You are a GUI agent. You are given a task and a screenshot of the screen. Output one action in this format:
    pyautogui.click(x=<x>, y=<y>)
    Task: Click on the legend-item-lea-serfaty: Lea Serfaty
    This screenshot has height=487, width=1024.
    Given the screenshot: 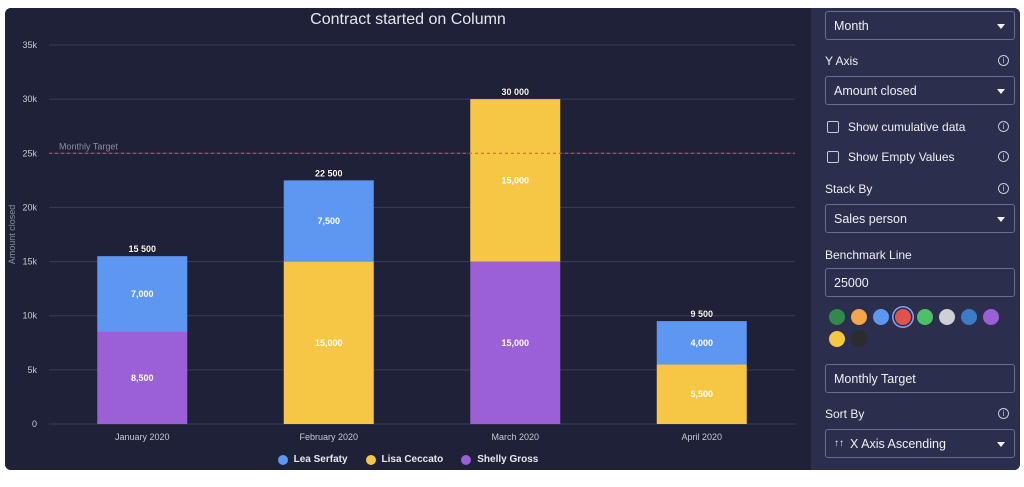 What is the action you would take?
    pyautogui.click(x=312, y=459)
    